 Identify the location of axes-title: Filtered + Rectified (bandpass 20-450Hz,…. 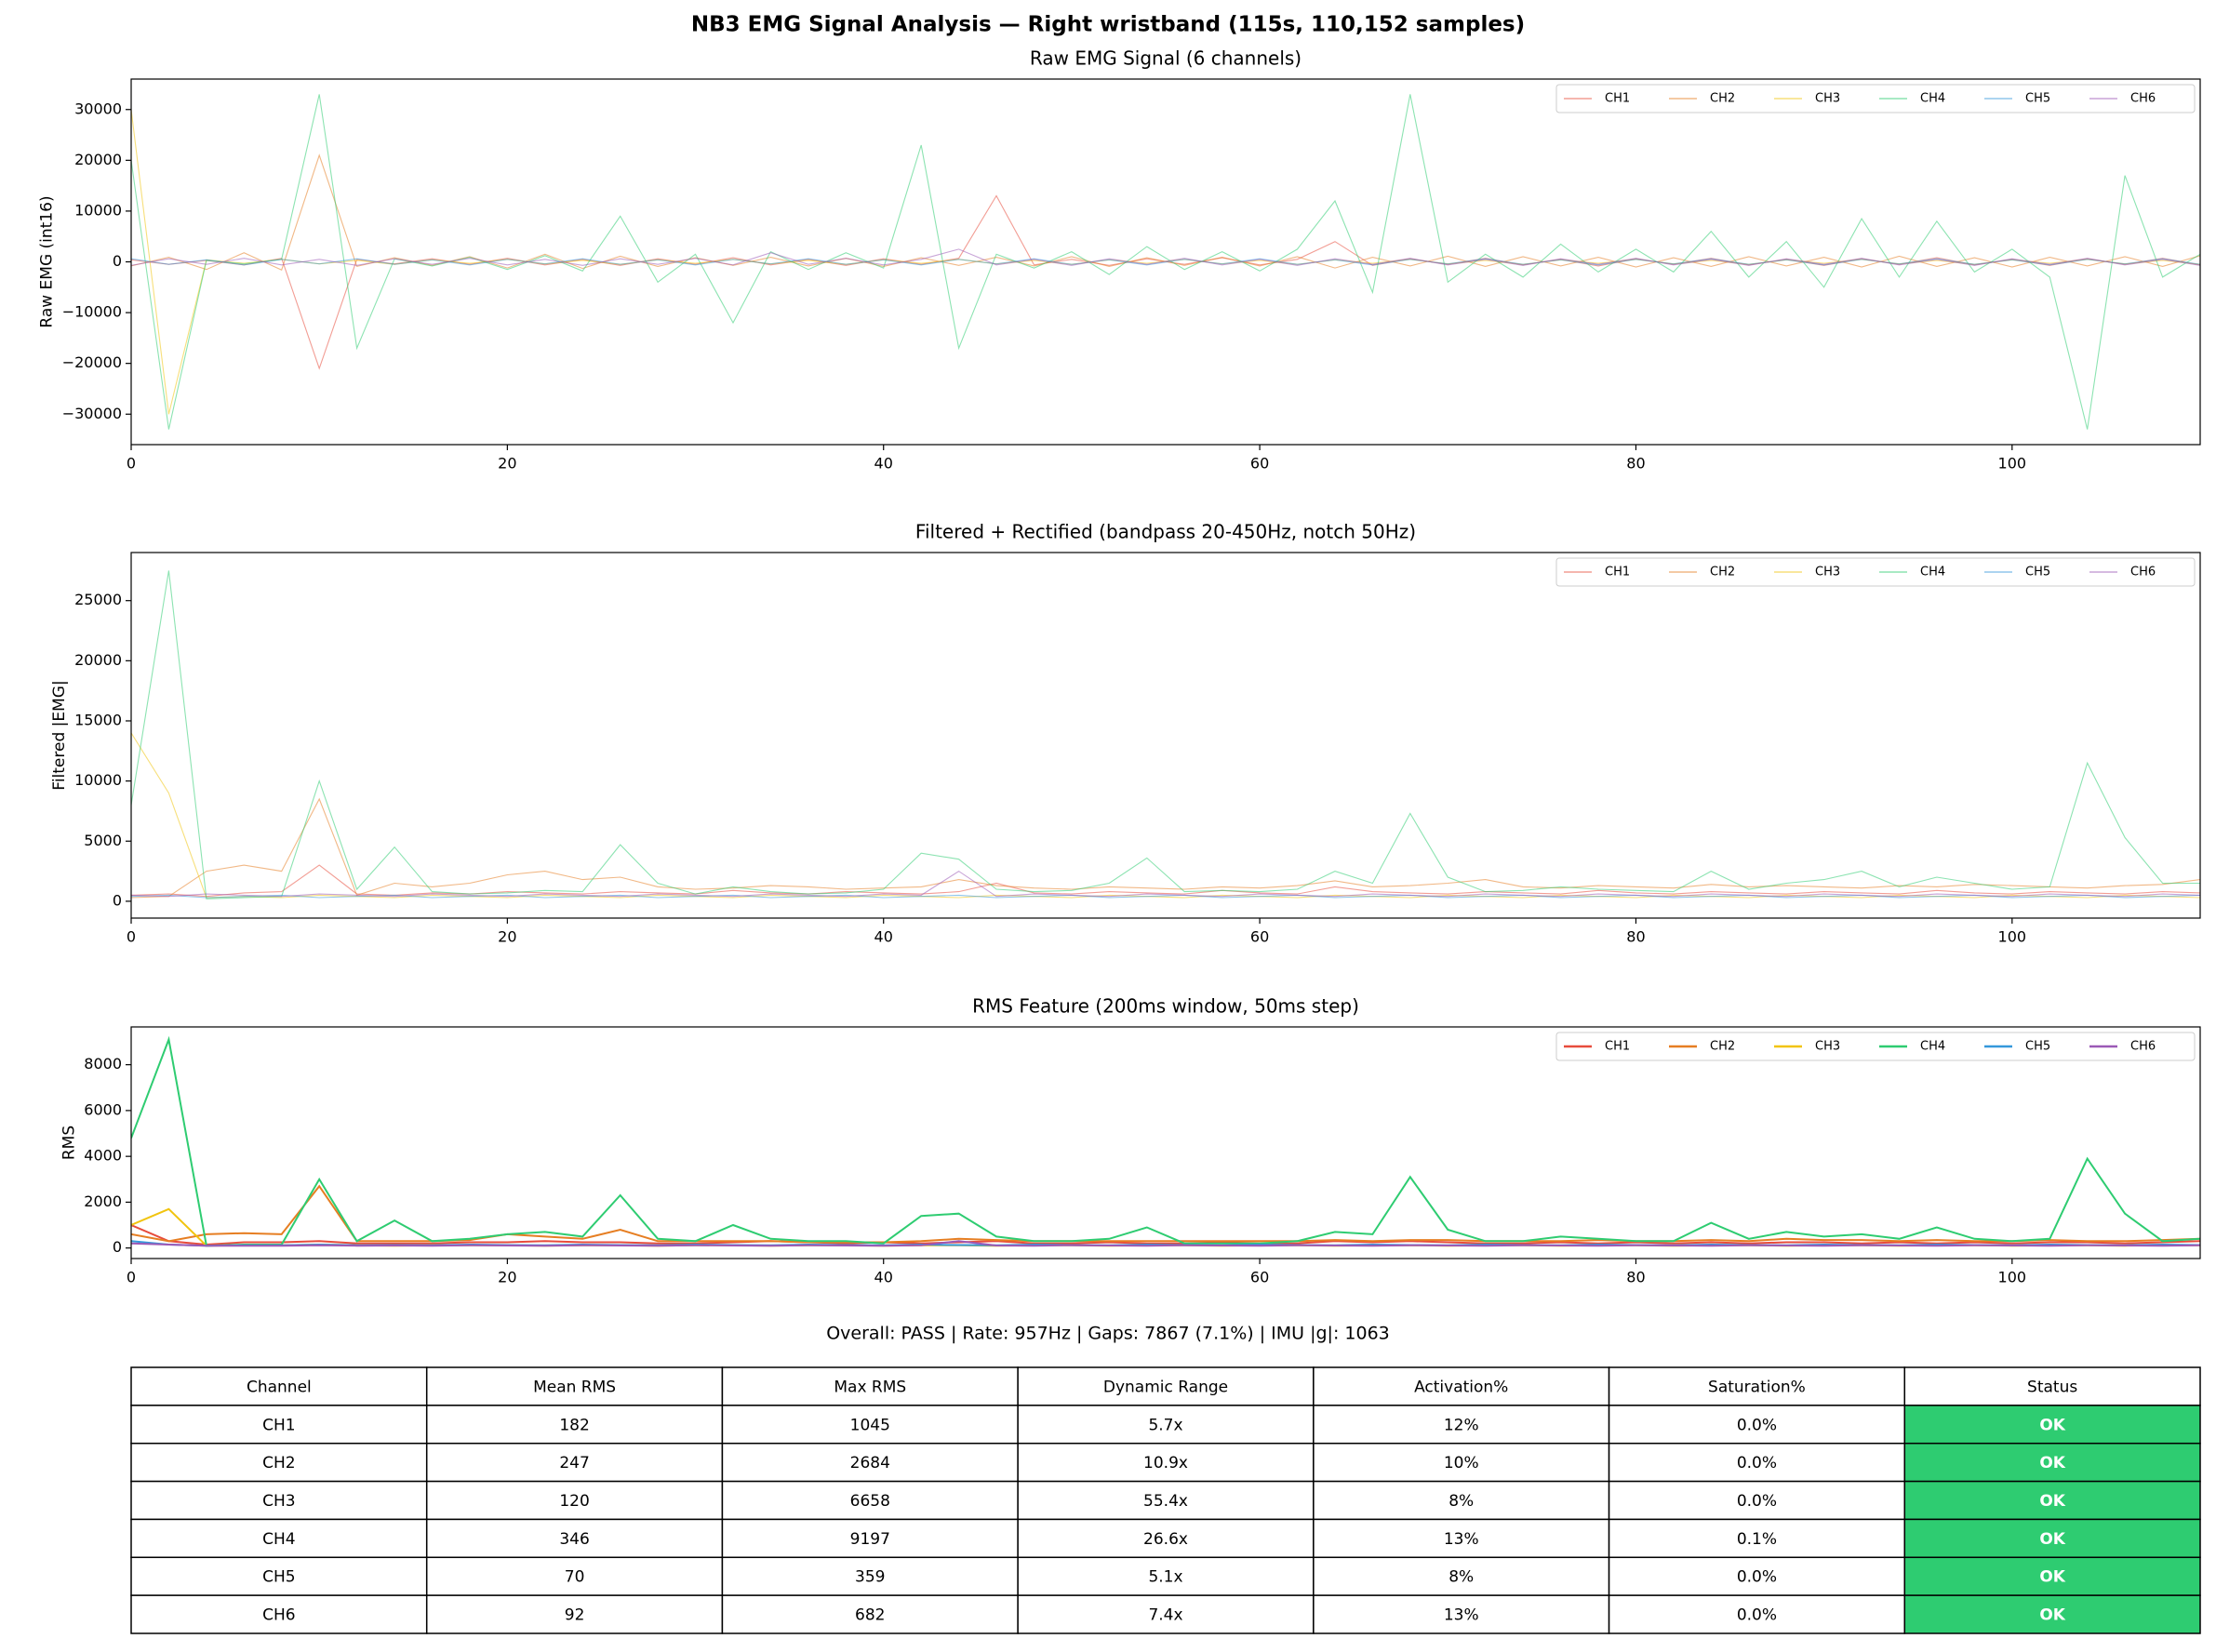
(1165, 532).